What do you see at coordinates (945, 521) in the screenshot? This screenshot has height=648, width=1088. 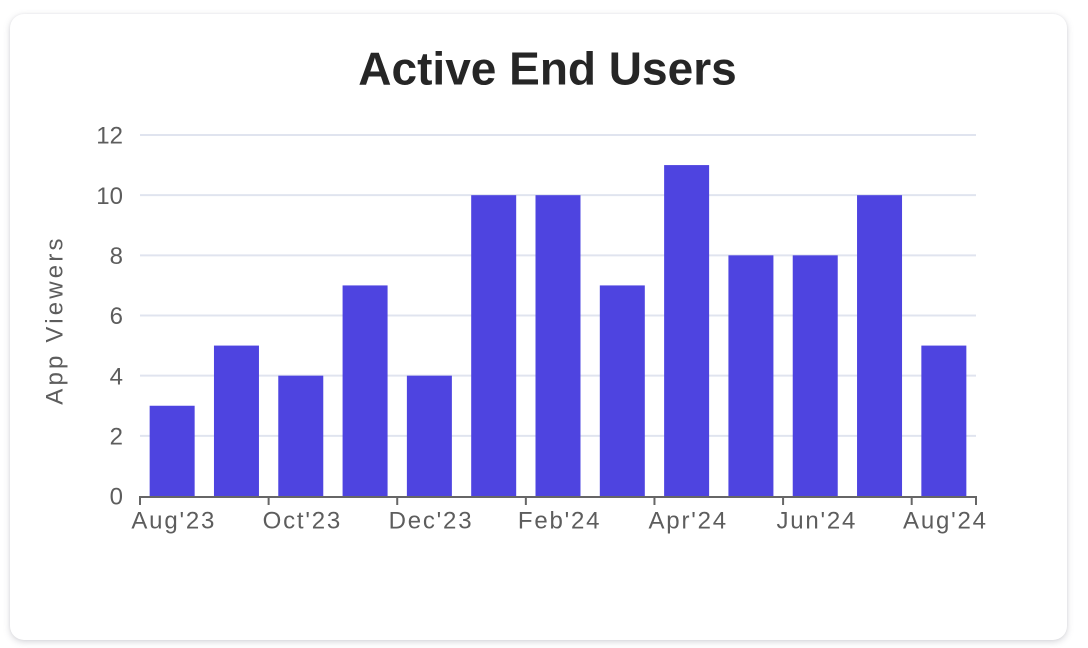 I see `svg-text: Aug'24` at bounding box center [945, 521].